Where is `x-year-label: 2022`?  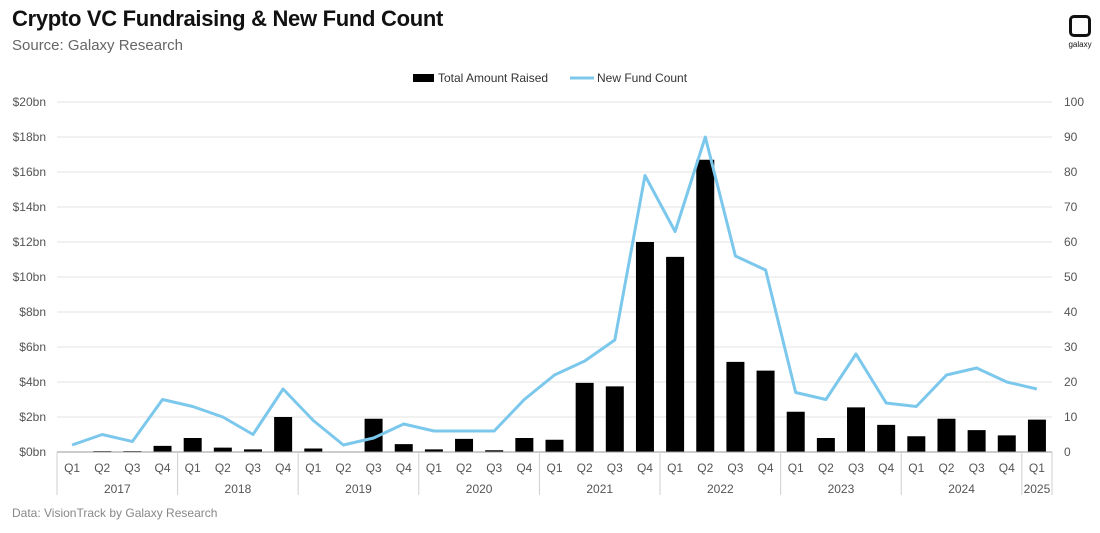
x-year-label: 2022 is located at coordinates (720, 489).